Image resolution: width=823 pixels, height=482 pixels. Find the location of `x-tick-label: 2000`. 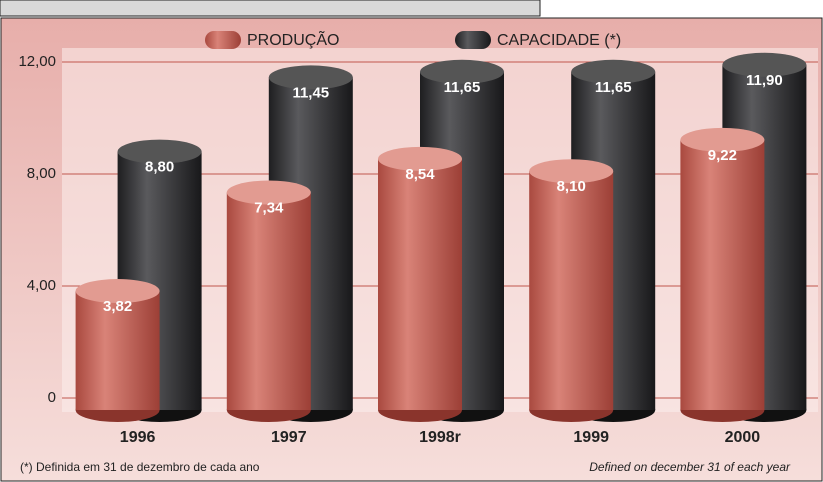

x-tick-label: 2000 is located at coordinates (743, 437).